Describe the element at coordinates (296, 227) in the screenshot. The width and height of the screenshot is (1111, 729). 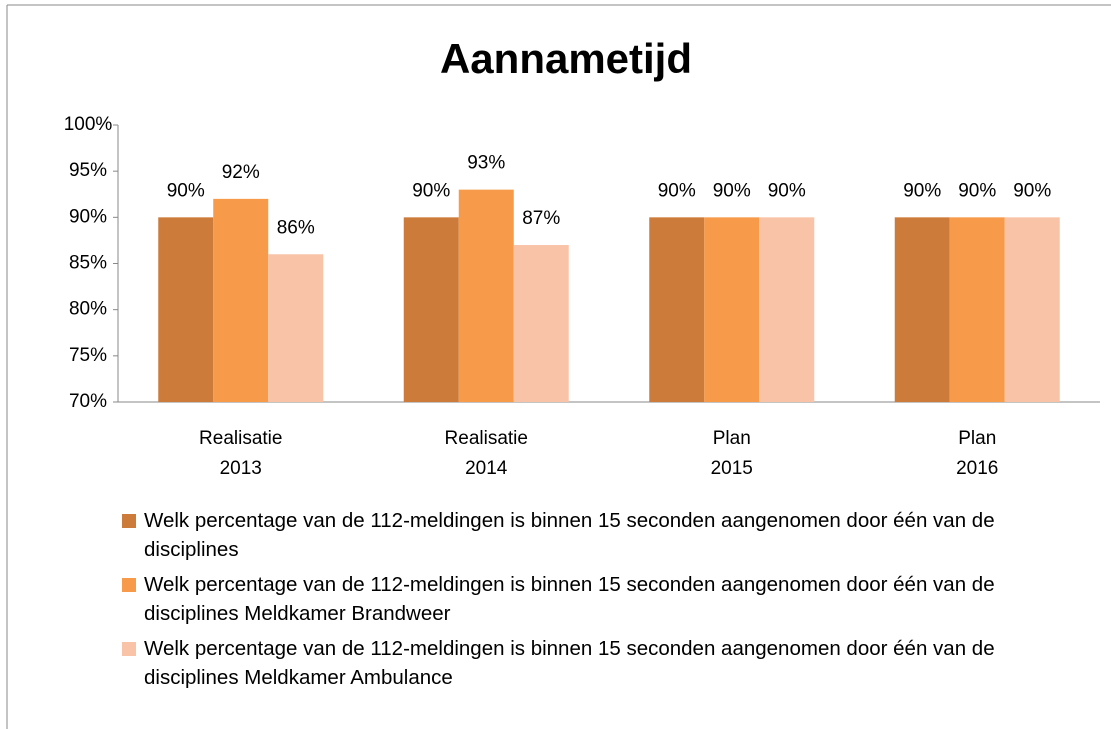
I see `data-label: 86%` at that location.